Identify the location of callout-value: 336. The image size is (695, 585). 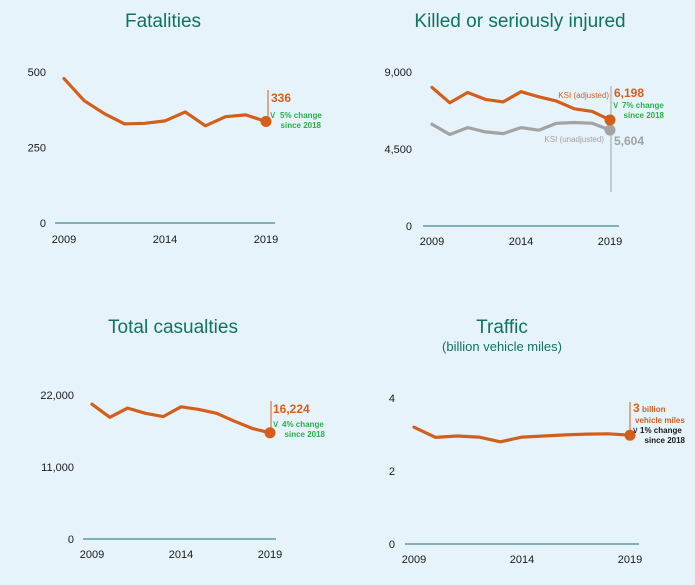
(281, 98).